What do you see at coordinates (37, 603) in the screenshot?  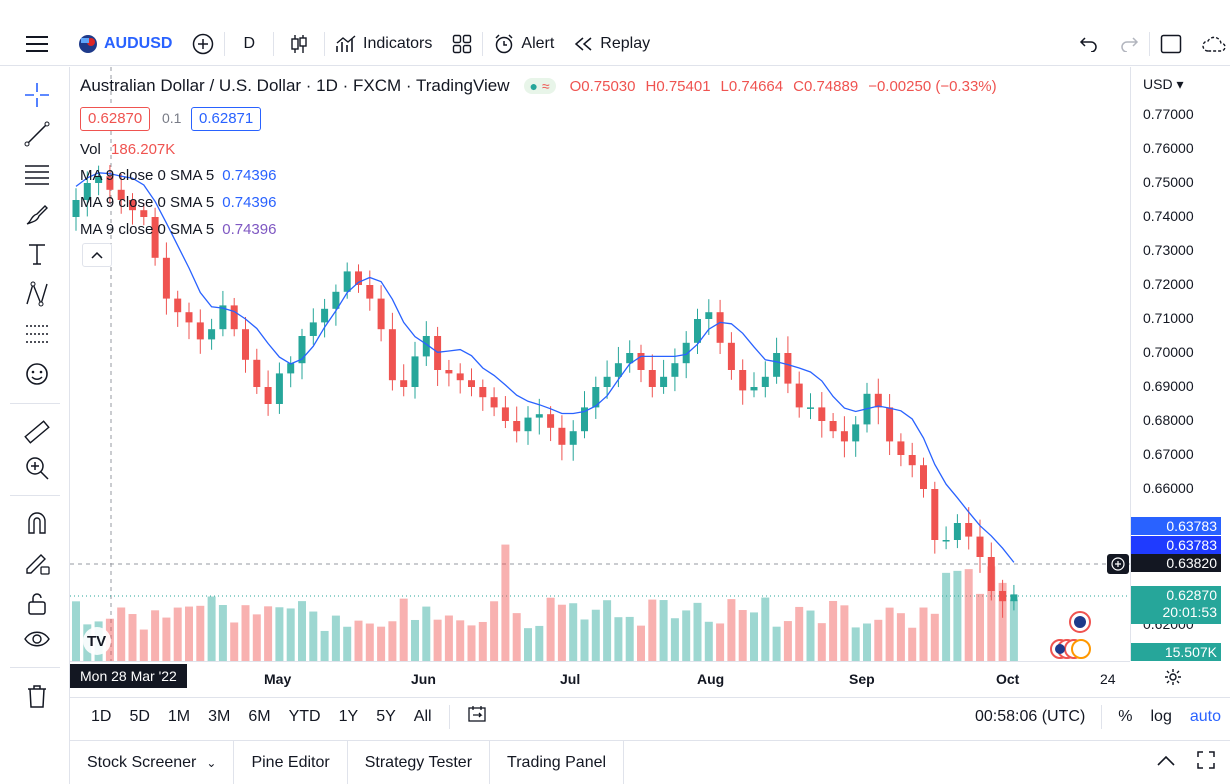 I see `lock-tool` at bounding box center [37, 603].